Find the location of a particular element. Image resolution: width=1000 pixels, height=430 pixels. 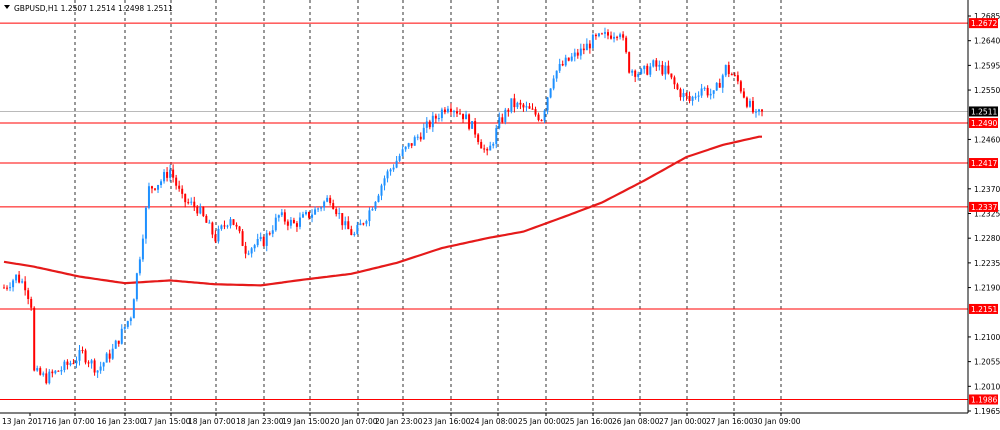

y-tick-label: 1.2010 is located at coordinates (987, 386).